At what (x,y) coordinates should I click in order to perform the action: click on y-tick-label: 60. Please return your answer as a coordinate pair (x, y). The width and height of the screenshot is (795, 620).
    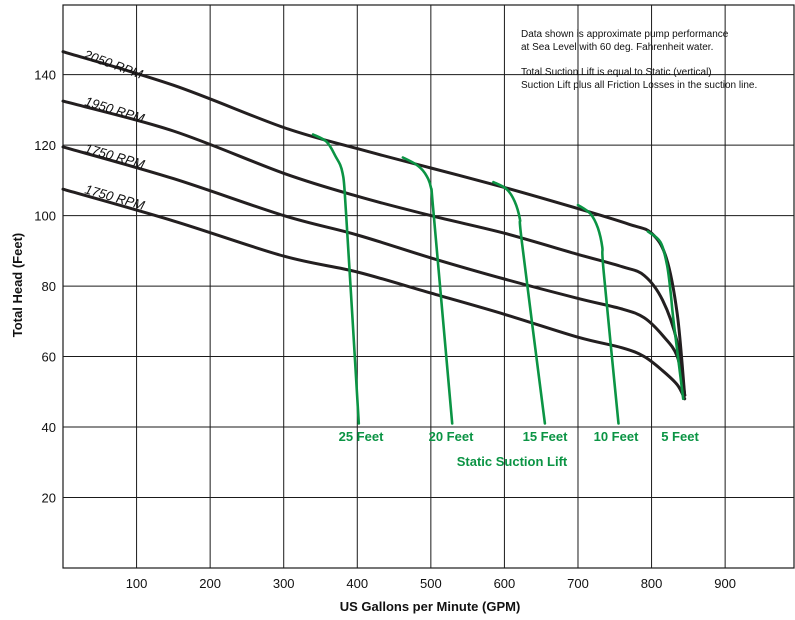
    Looking at the image, I should click on (49, 357).